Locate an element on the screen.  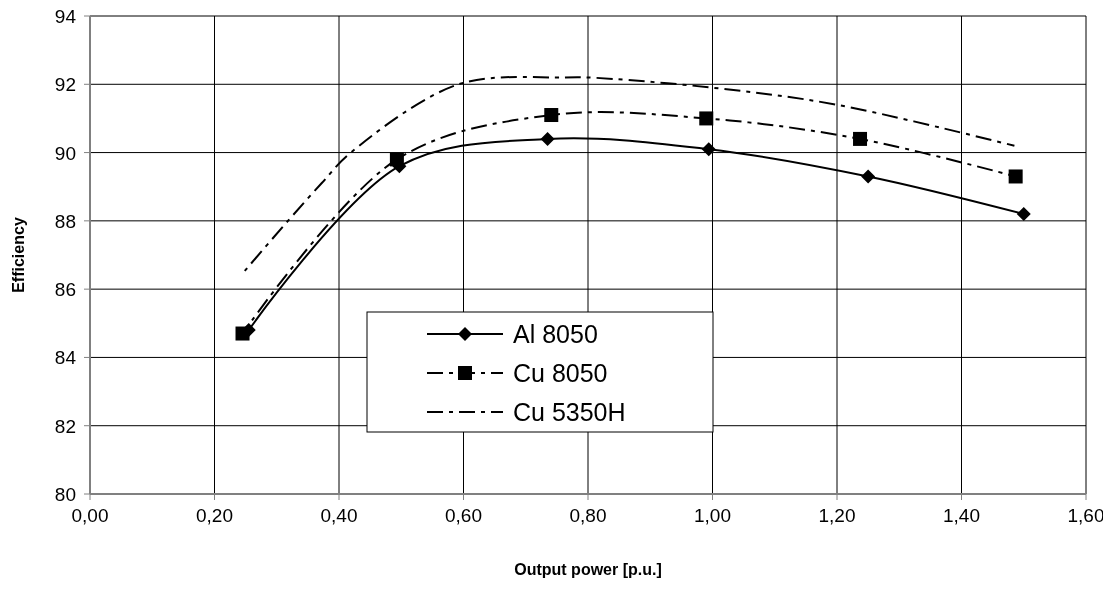
legend-label: Cu 5350H is located at coordinates (569, 412).